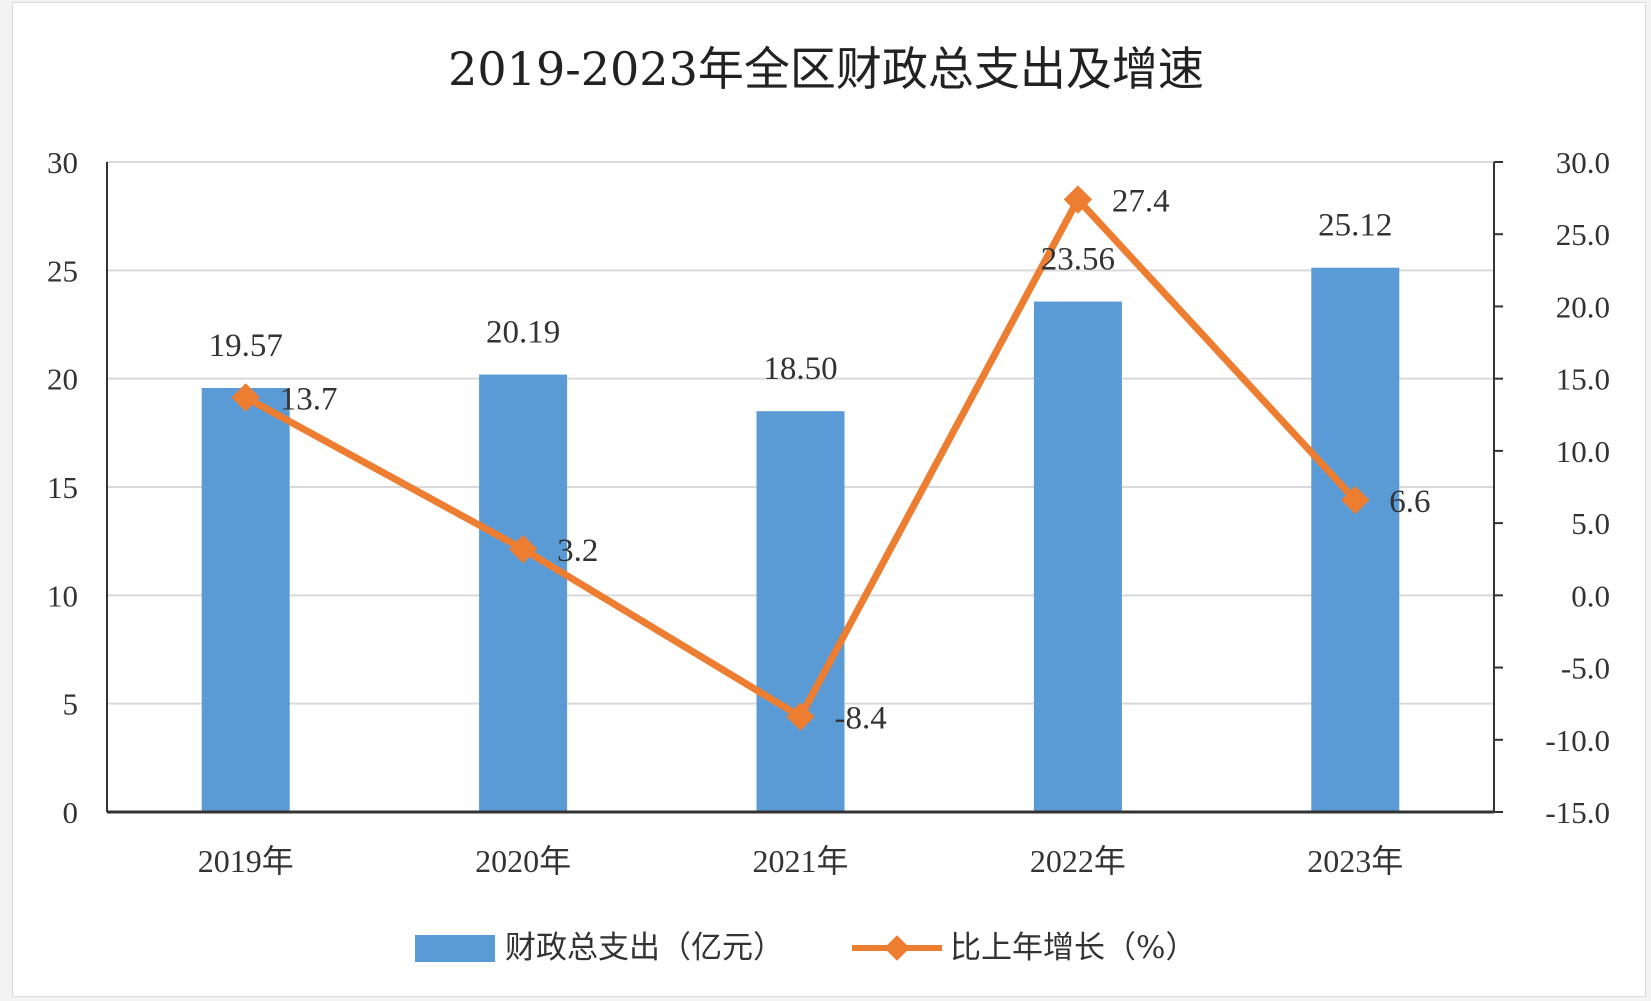 This screenshot has width=1651, height=1001. What do you see at coordinates (1583, 451) in the screenshot?
I see `y-right-tick-label: 10.0` at bounding box center [1583, 451].